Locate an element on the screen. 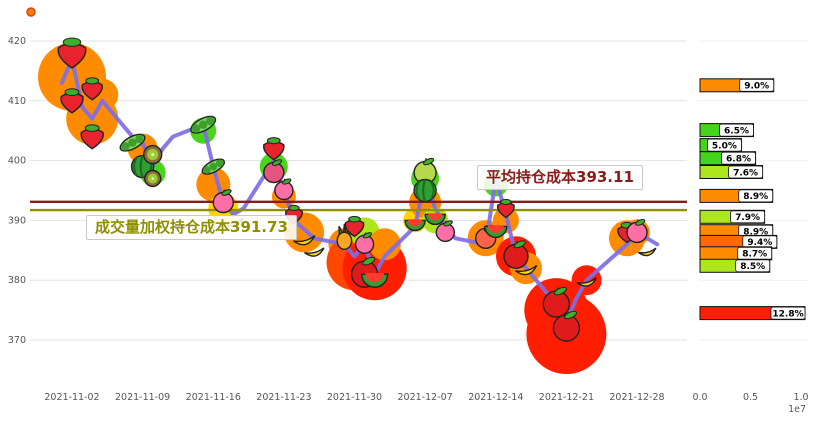  x-tick-label: 2021-12-14 is located at coordinates (495, 397).